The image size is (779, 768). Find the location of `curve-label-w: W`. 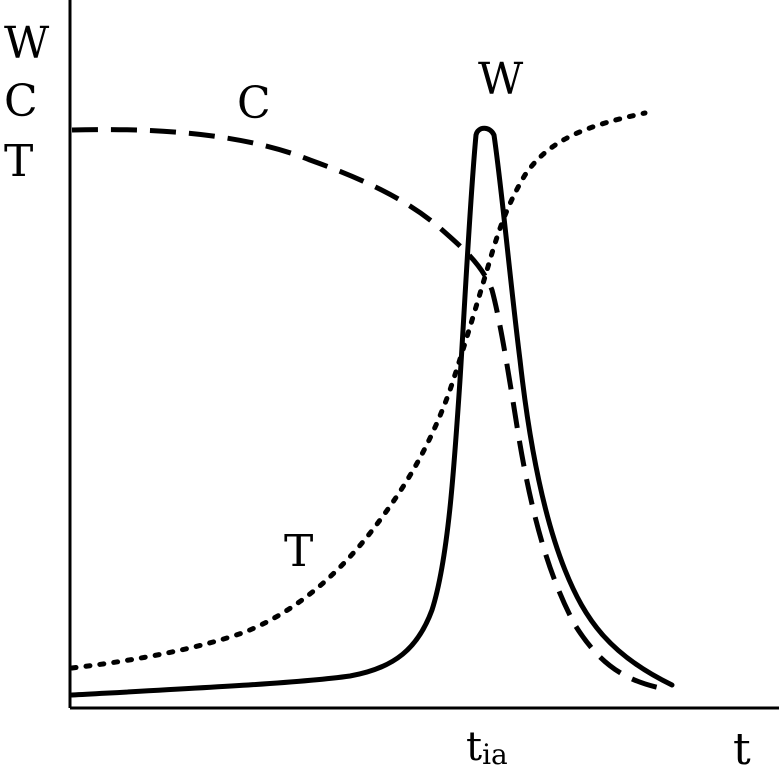

curve-label-w: W is located at coordinates (501, 79).